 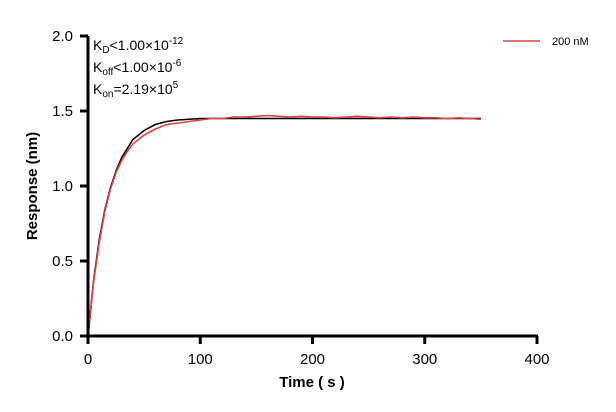 I want to click on x-tick-label: 200, so click(x=312, y=359).